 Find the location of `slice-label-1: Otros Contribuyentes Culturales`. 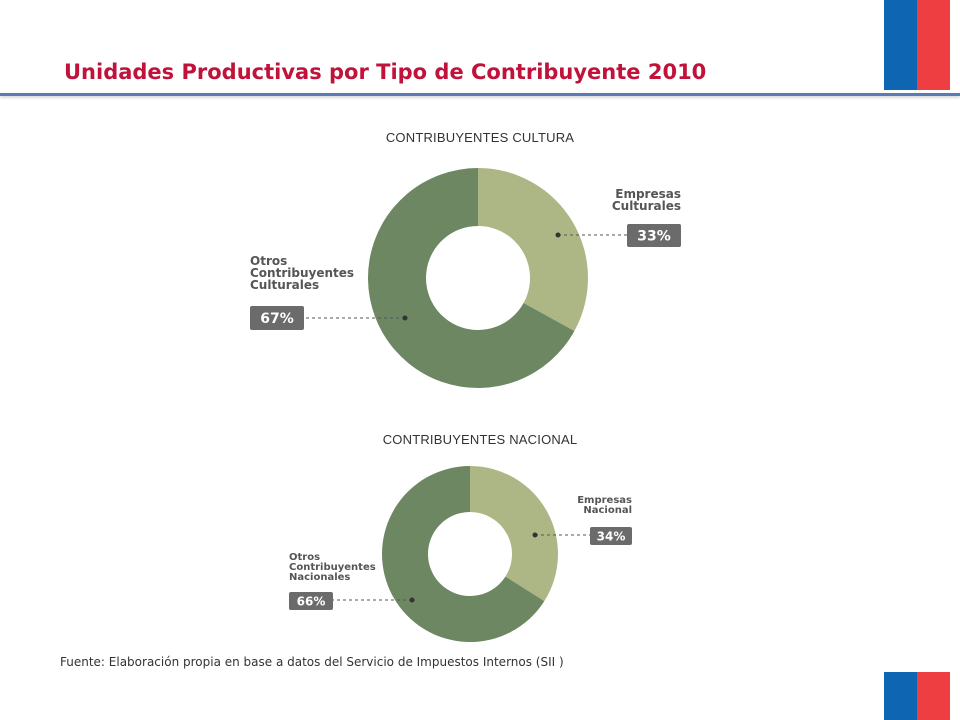

slice-label-1: Otros Contribuyentes Culturales is located at coordinates (302, 273).